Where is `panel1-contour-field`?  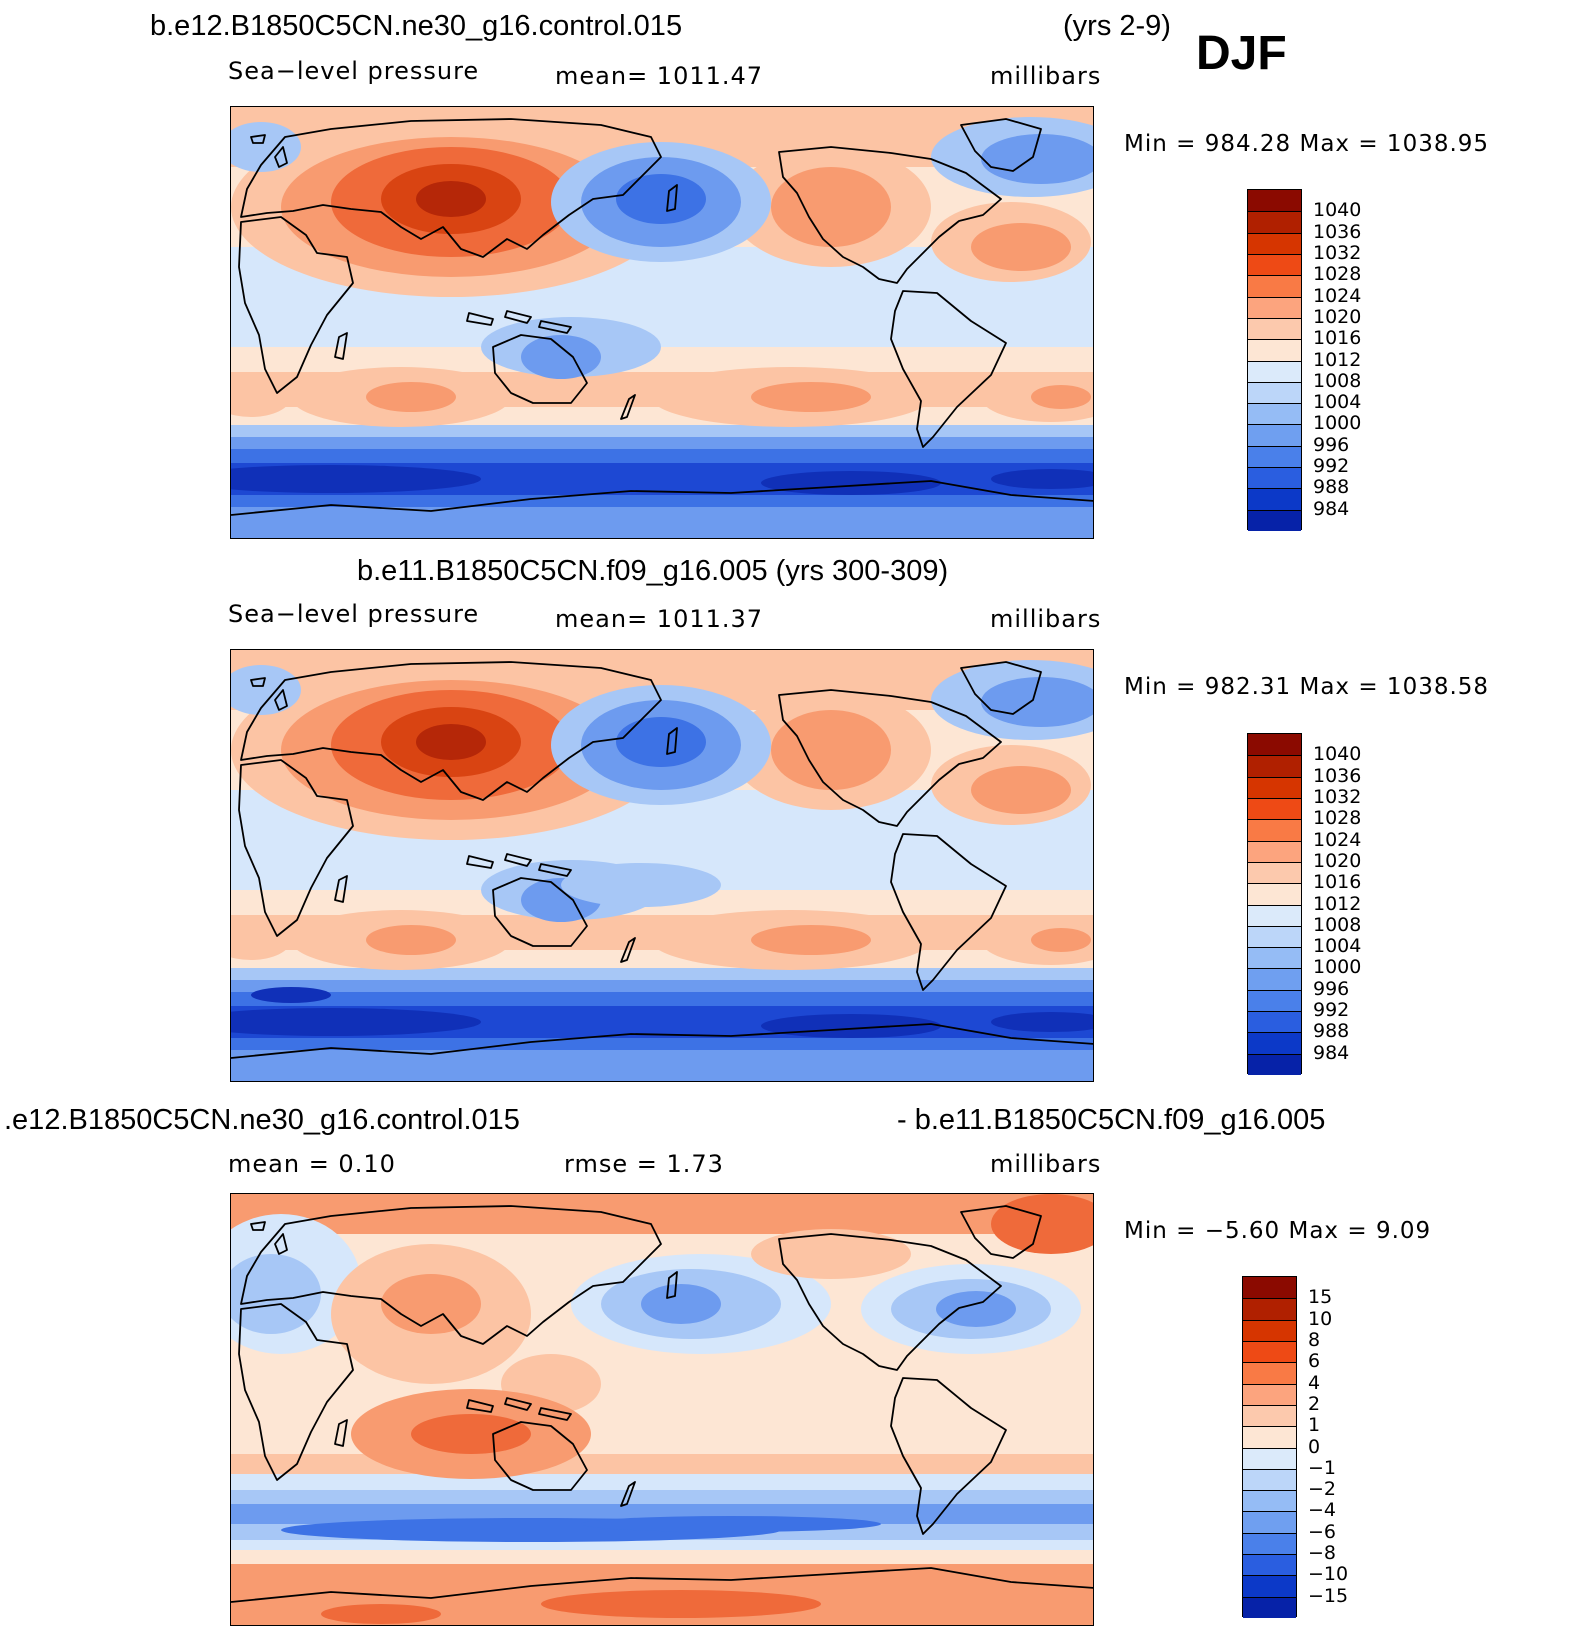 panel1-contour-field is located at coordinates (662, 322).